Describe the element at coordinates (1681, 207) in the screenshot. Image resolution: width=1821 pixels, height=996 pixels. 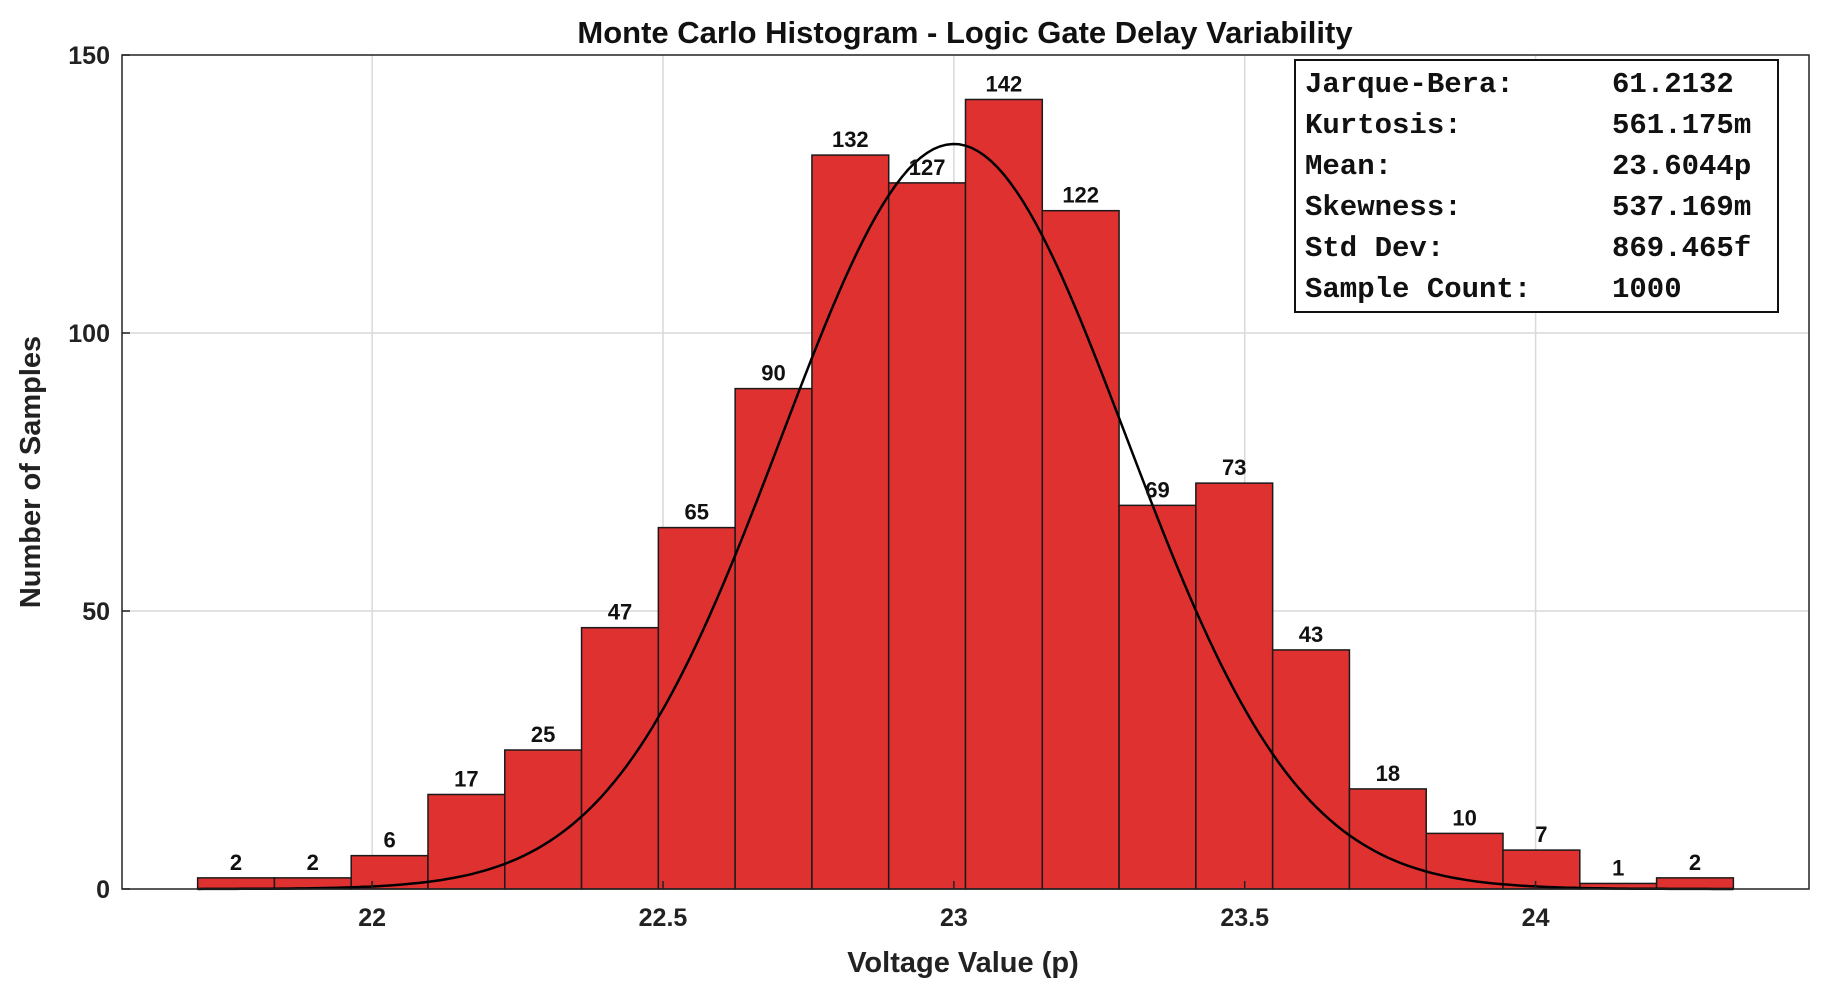
I see `stats-value: 537.169m` at that location.